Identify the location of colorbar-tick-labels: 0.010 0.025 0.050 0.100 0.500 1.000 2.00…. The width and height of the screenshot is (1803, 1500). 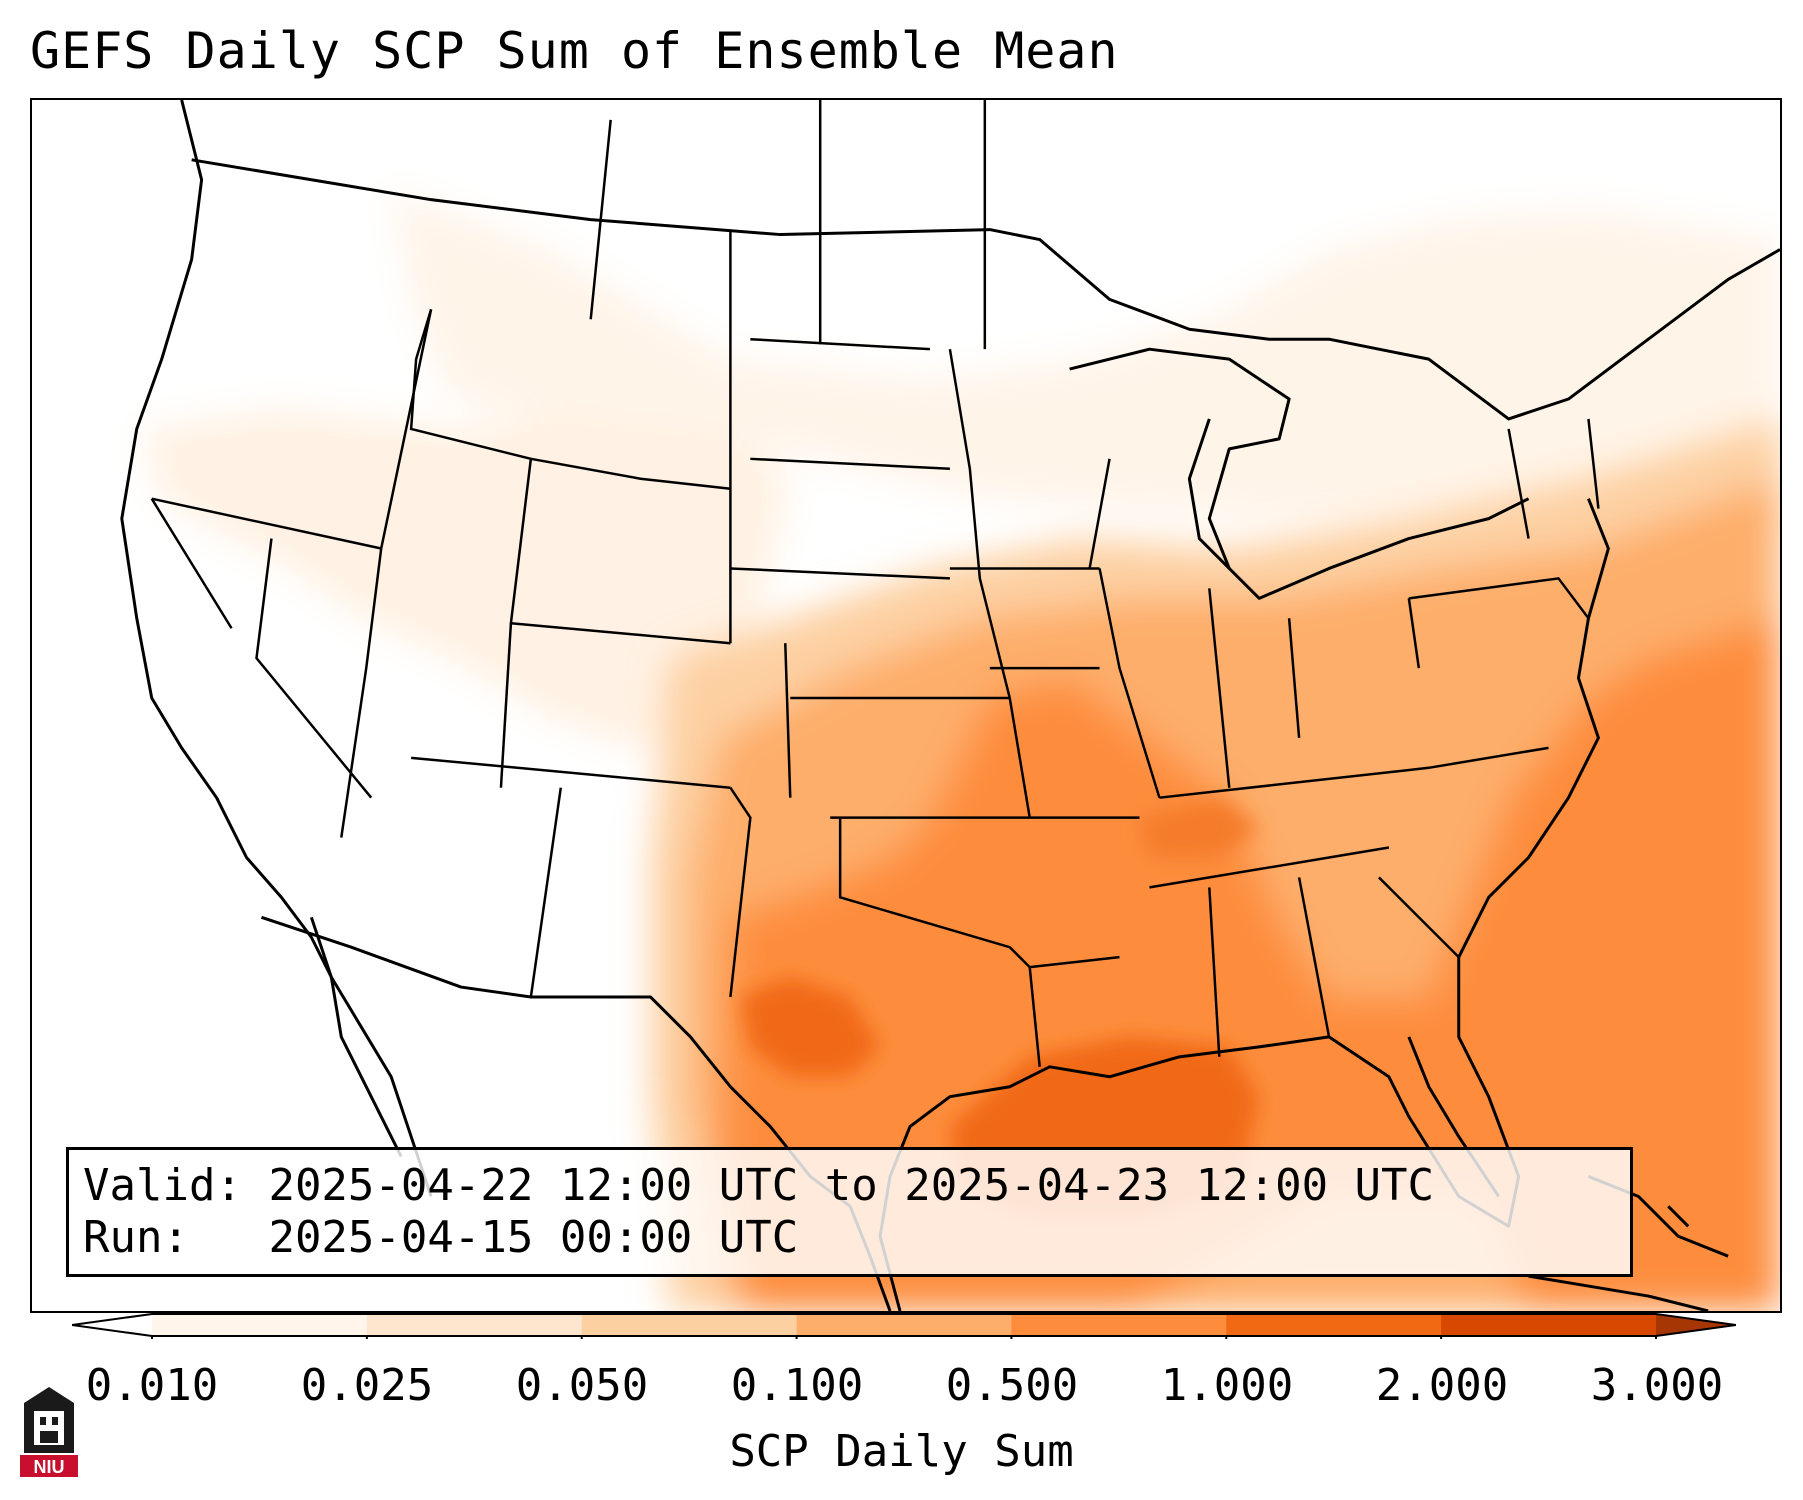
(901, 1385).